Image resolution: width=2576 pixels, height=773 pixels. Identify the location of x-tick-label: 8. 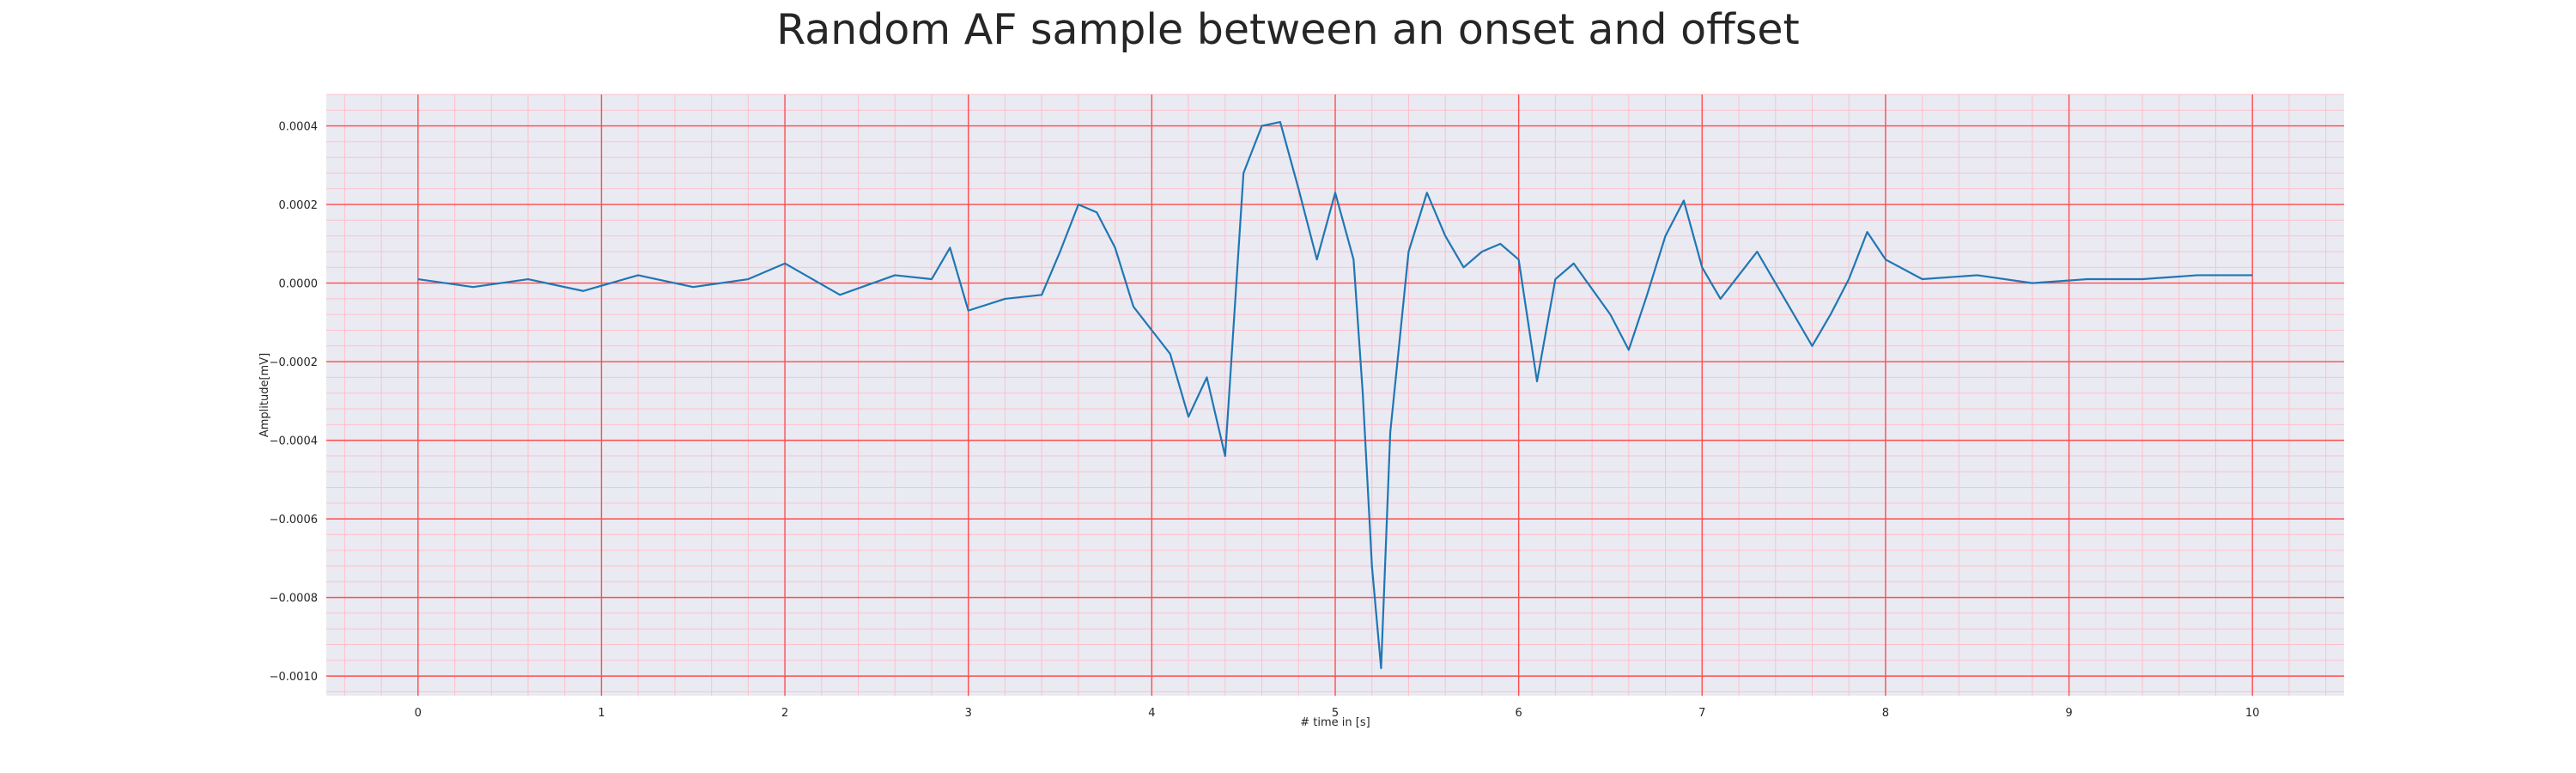
(1886, 713).